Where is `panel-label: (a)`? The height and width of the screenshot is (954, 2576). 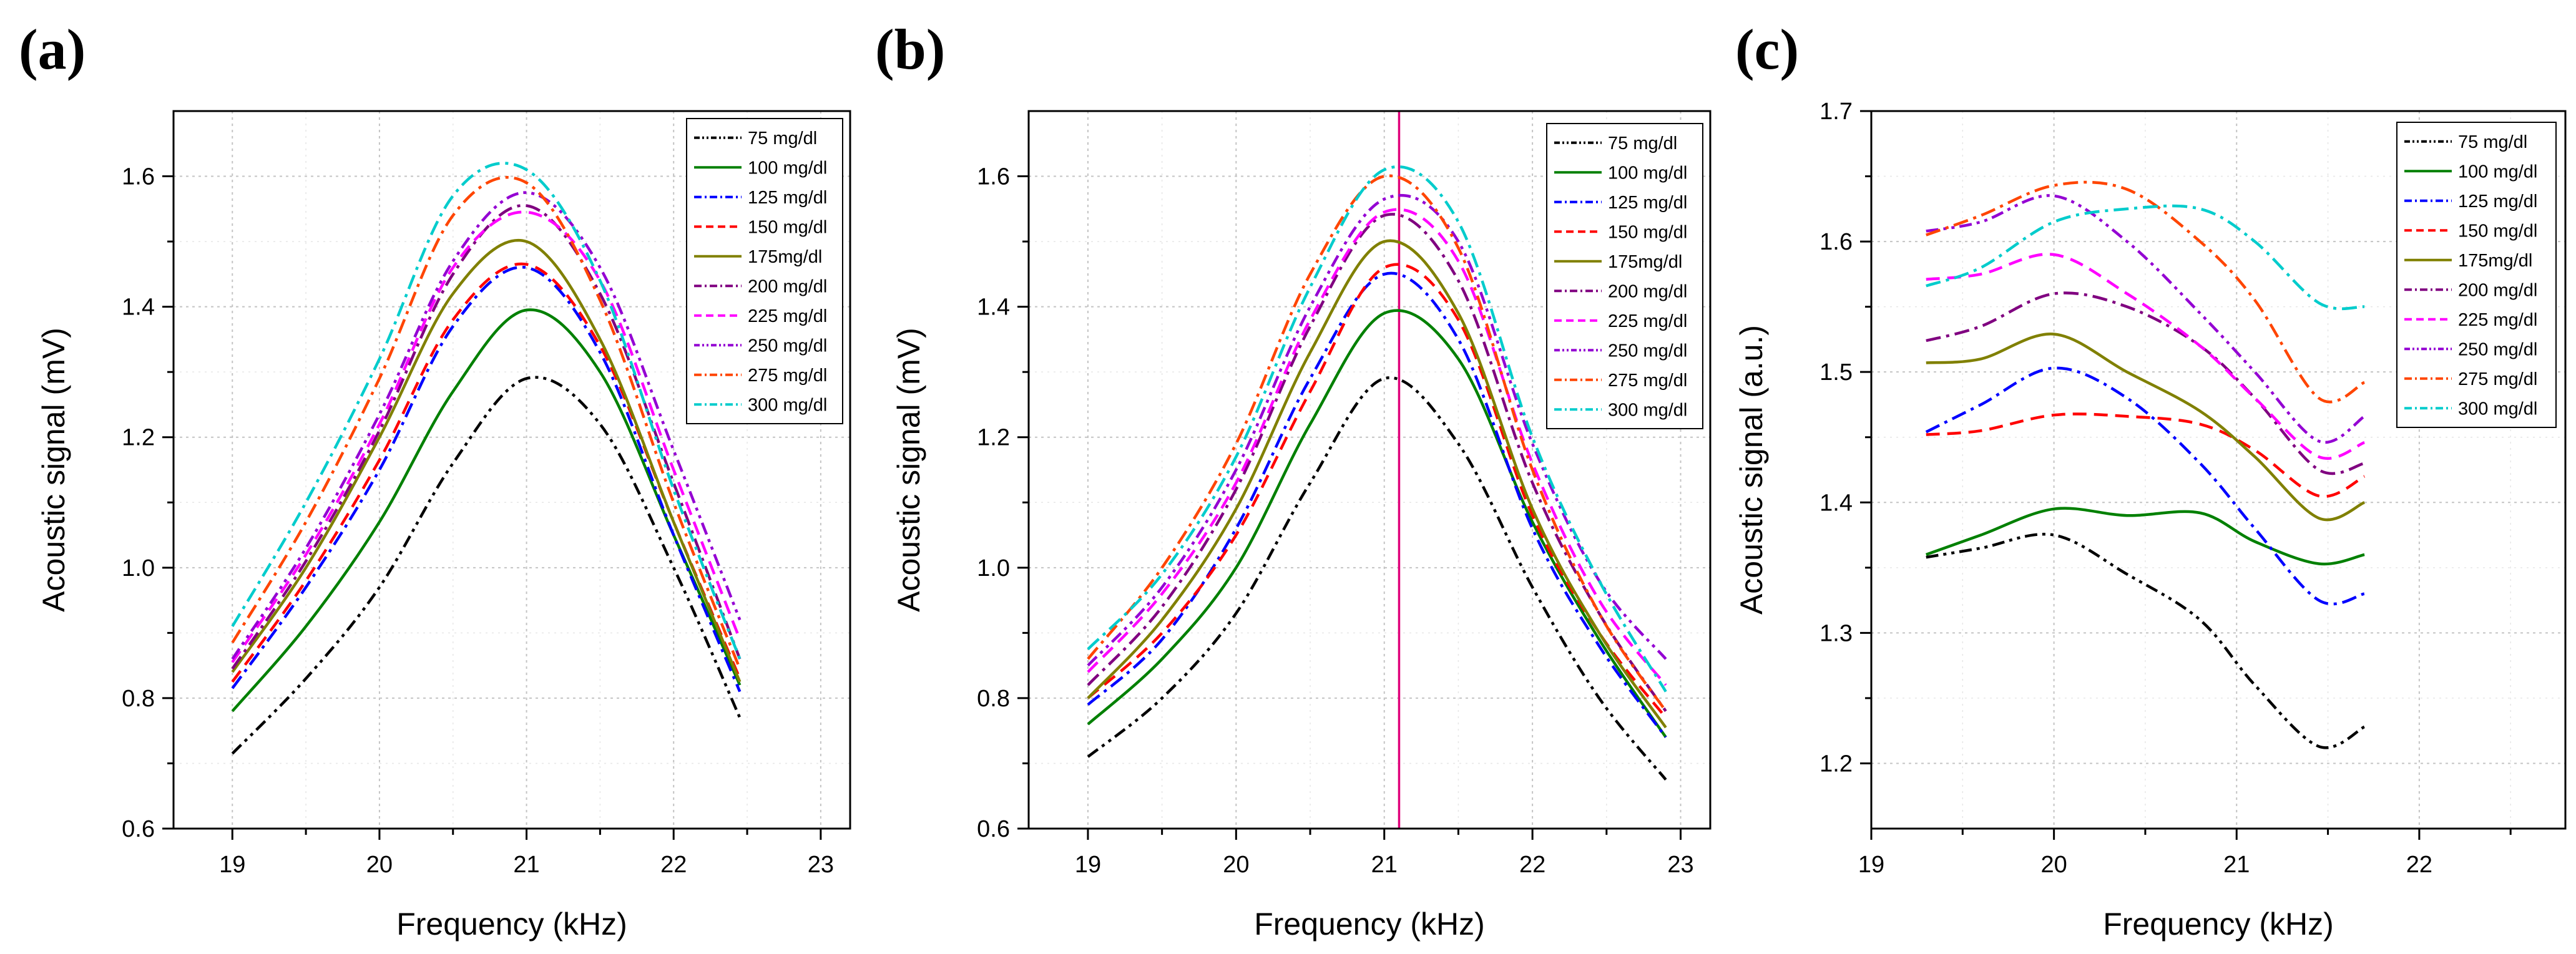
panel-label: (a) is located at coordinates (52, 49).